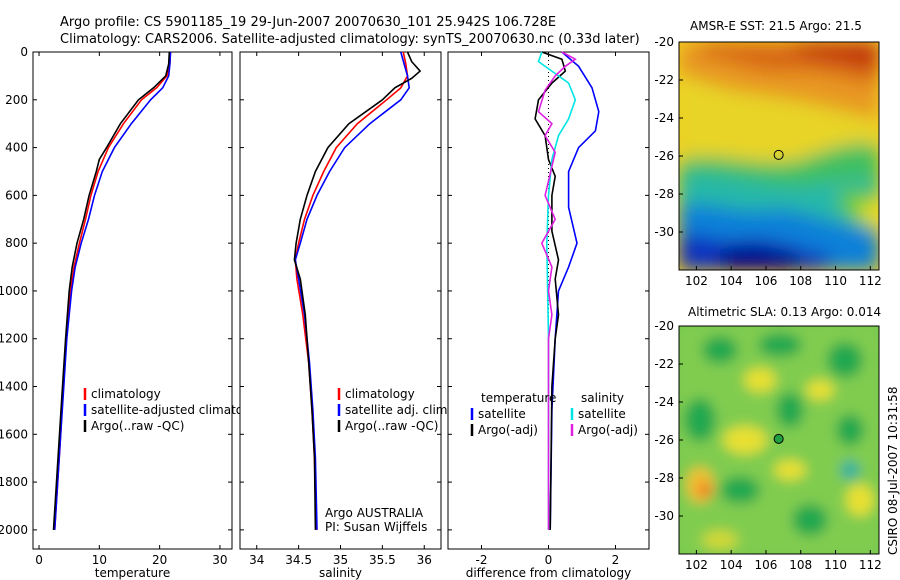 The image size is (900, 580). I want to click on x-tick-label: 36, so click(424, 560).